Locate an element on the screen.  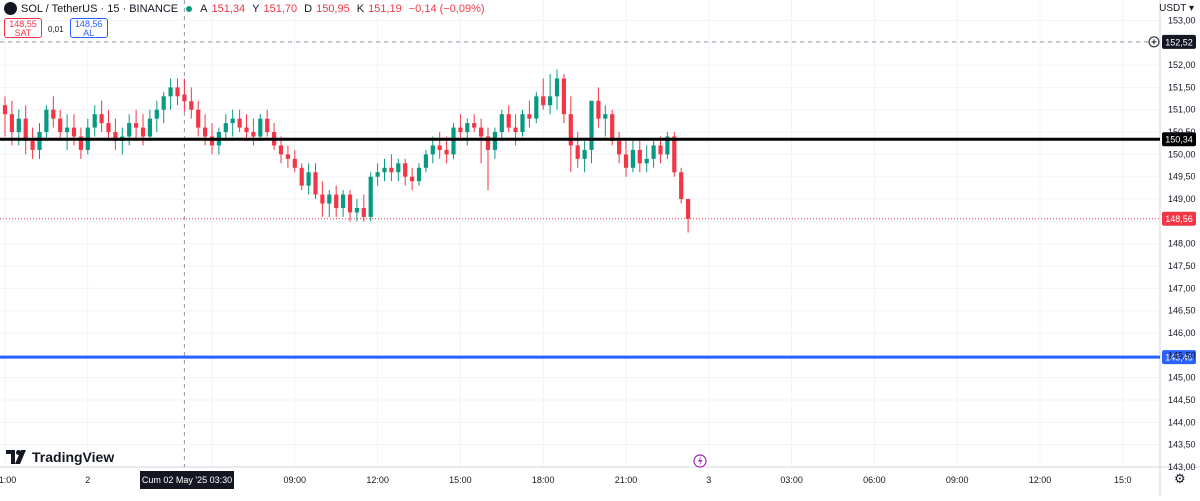
market-status-dot-icon is located at coordinates (189, 8).